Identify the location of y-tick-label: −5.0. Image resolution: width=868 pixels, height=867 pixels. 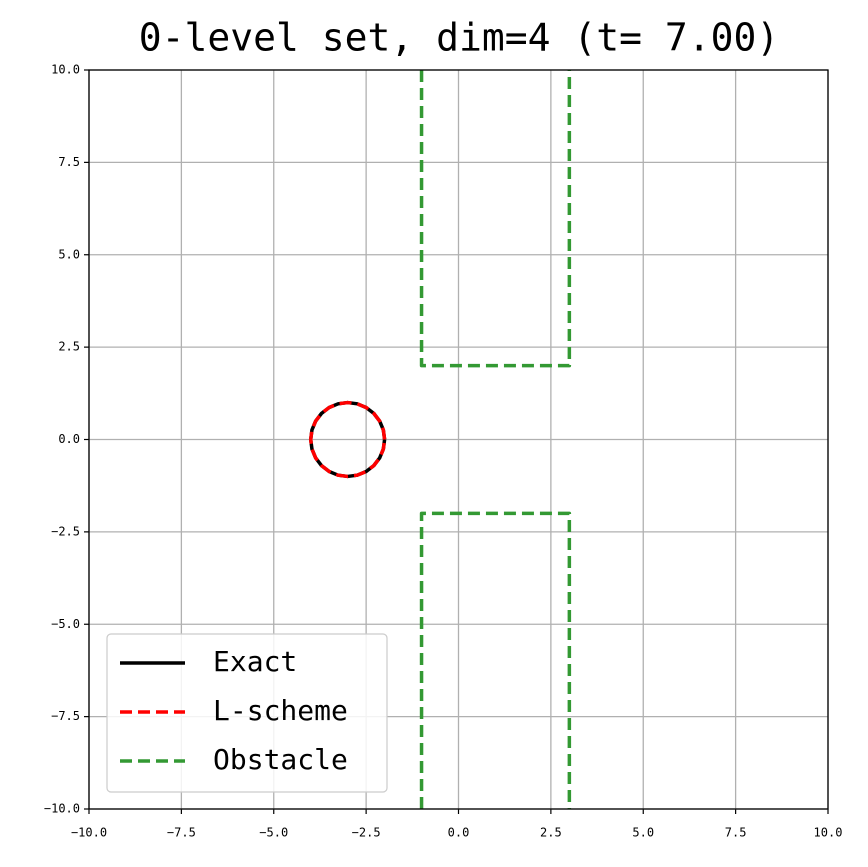
(65, 624).